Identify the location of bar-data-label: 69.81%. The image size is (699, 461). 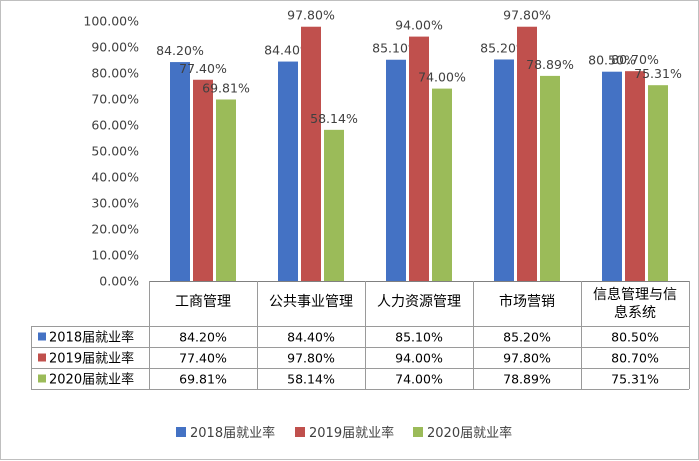
(226, 87).